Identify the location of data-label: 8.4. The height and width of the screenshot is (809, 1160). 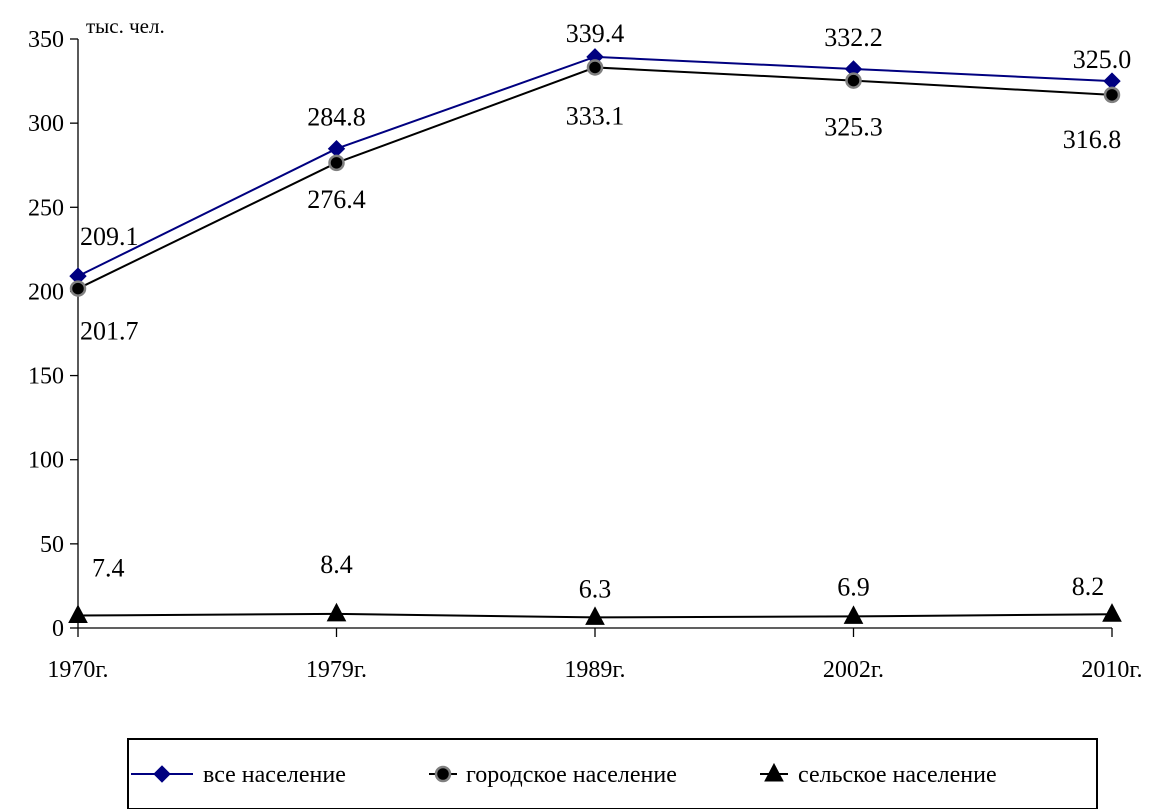
(336, 564).